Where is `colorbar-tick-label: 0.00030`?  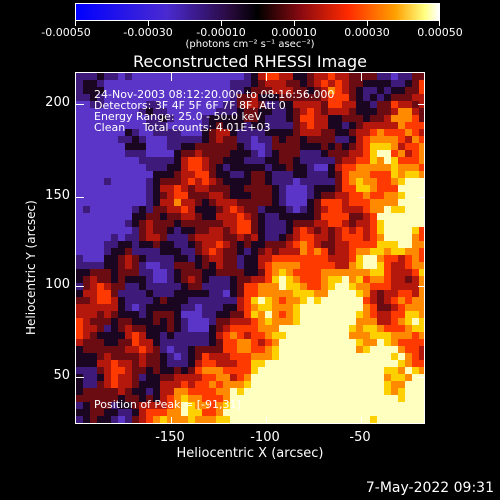
colorbar-tick-label: 0.00030 is located at coordinates (367, 32).